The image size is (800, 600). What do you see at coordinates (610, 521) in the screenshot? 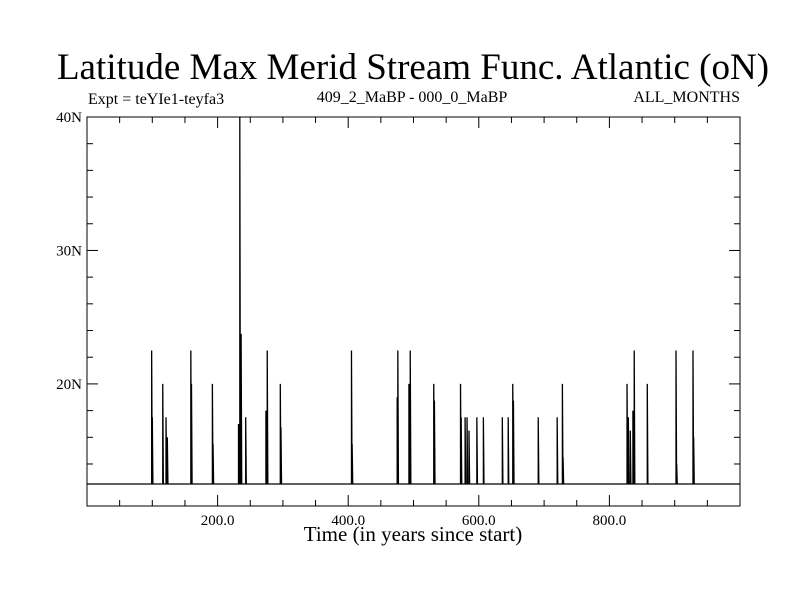
I see `x-tick-label: 800.0` at bounding box center [610, 521].